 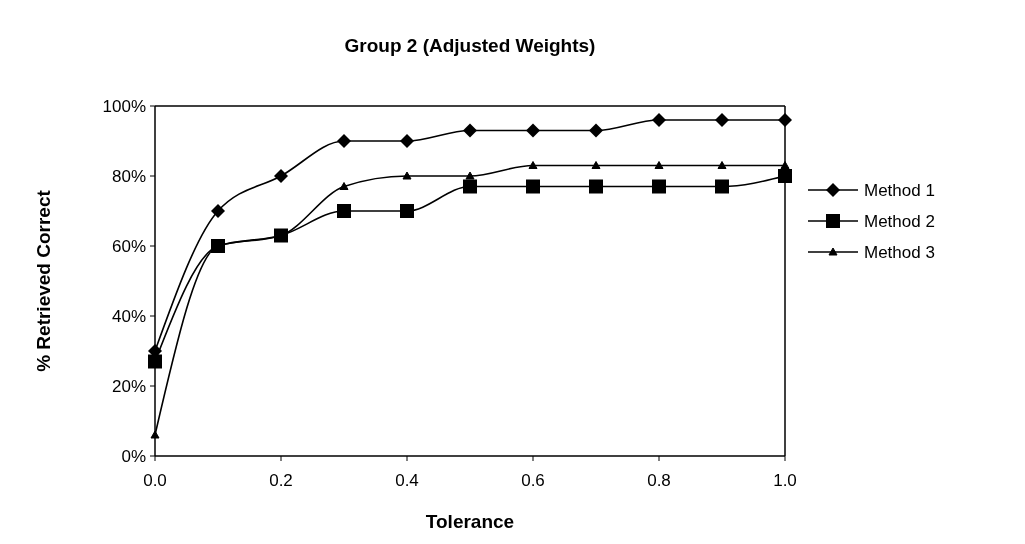 I want to click on chart-title: Group 2 (Adjusted Weights), so click(x=470, y=45).